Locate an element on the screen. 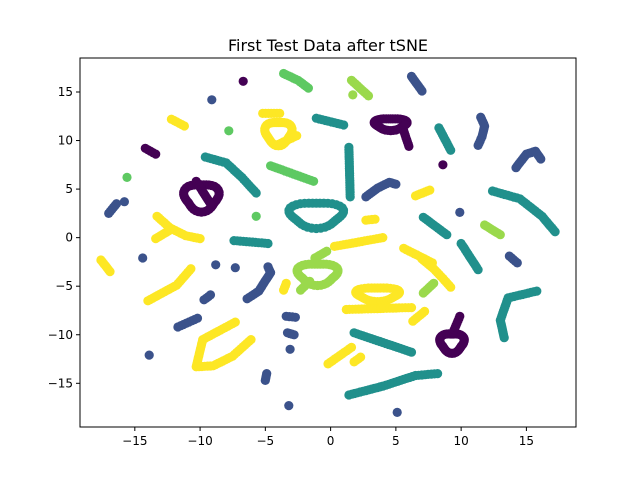 This screenshot has width=640, height=480. chart-title: First Test Data after tSNE is located at coordinates (328, 45).